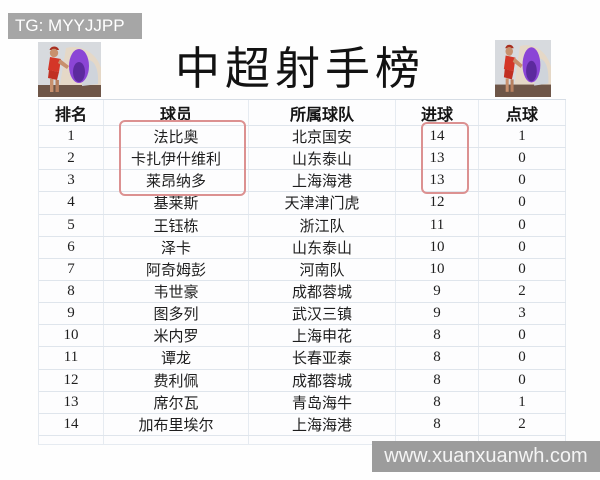 The width and height of the screenshot is (600, 480). I want to click on player-cell: 谭龙, so click(176, 358).